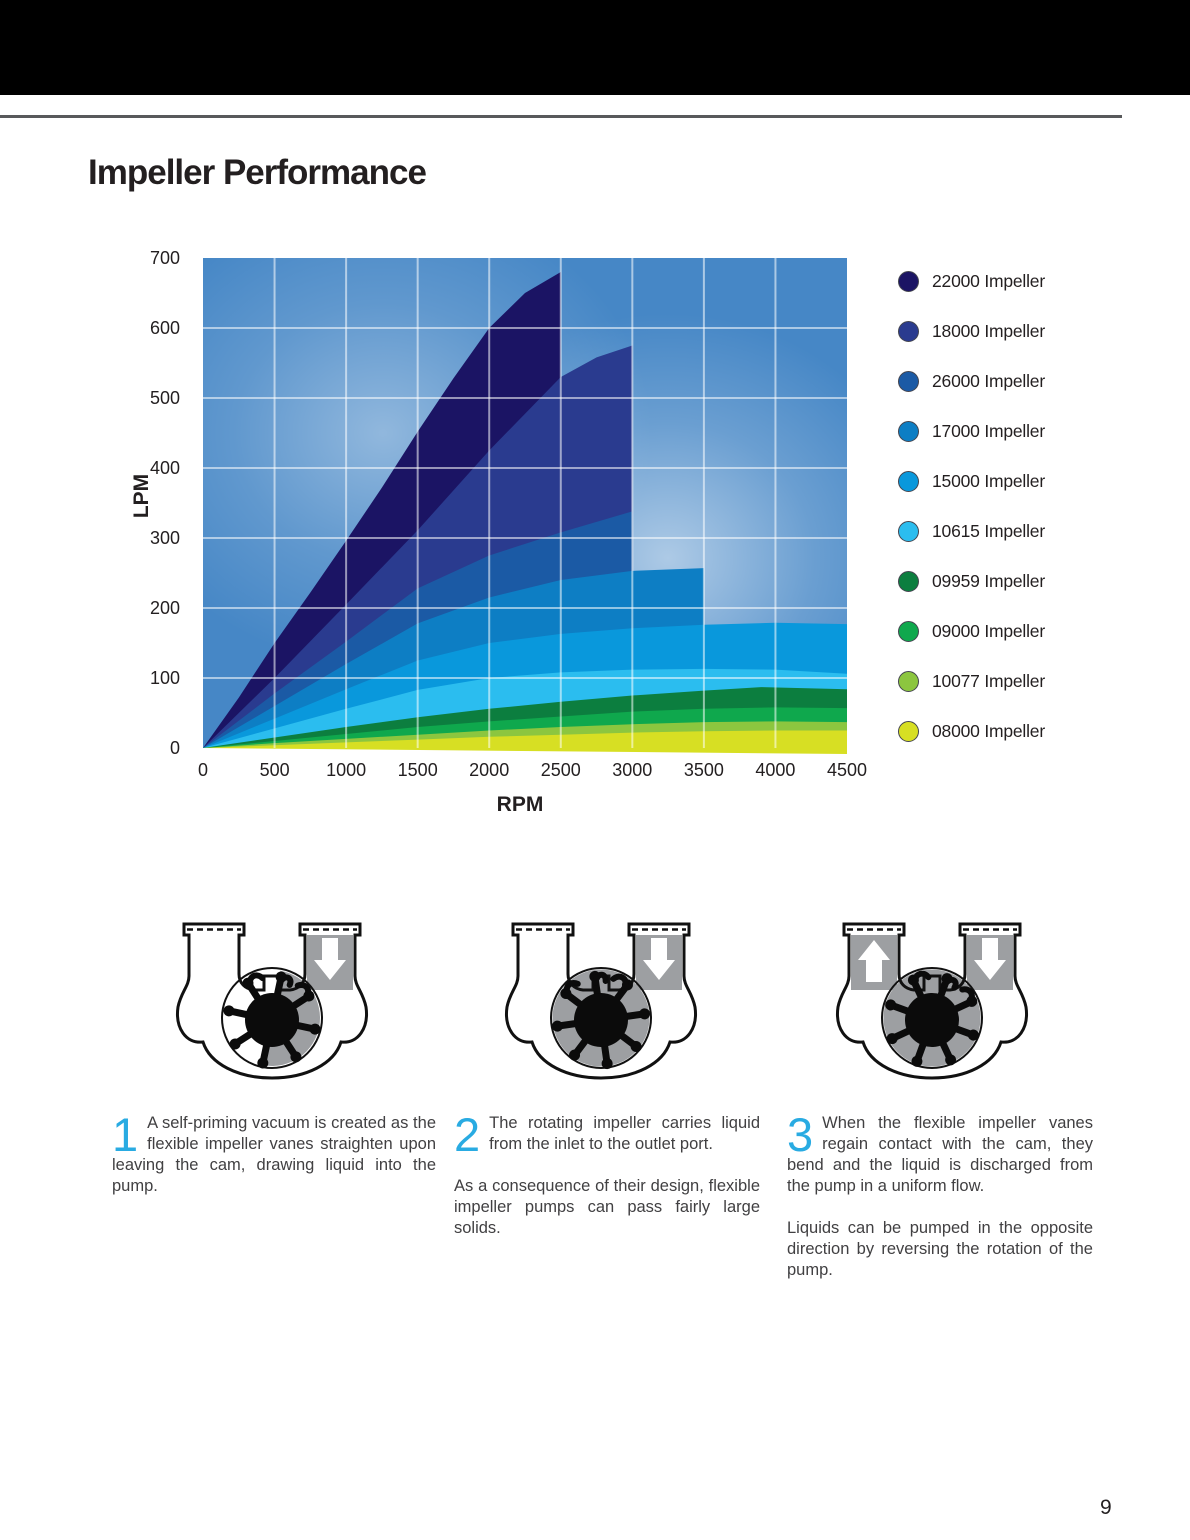  I want to click on x-tick-2000: 2000, so click(489, 770).